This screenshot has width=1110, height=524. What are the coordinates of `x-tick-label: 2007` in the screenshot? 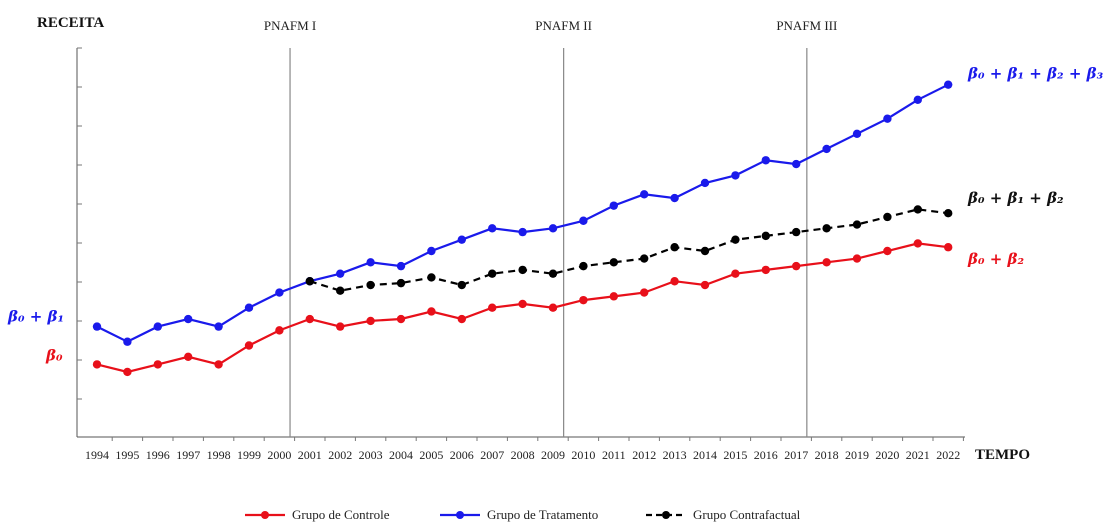 It's located at (492, 455).